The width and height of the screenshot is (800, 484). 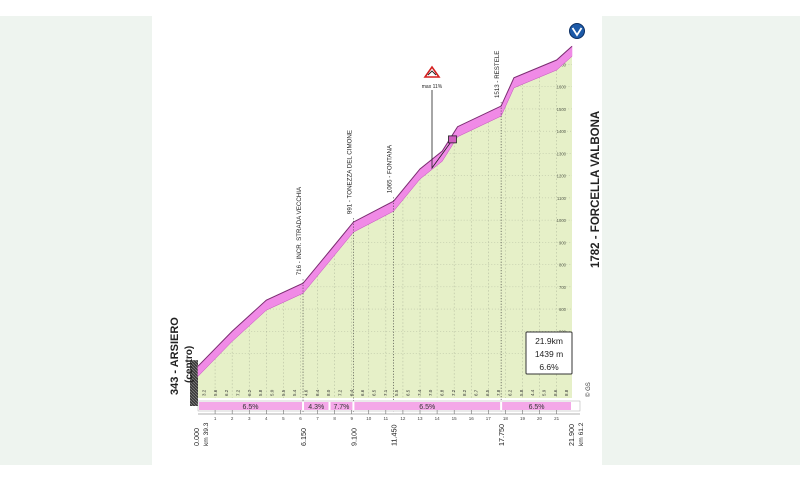 I want to click on slope-value: 7.0, so click(x=430, y=392).